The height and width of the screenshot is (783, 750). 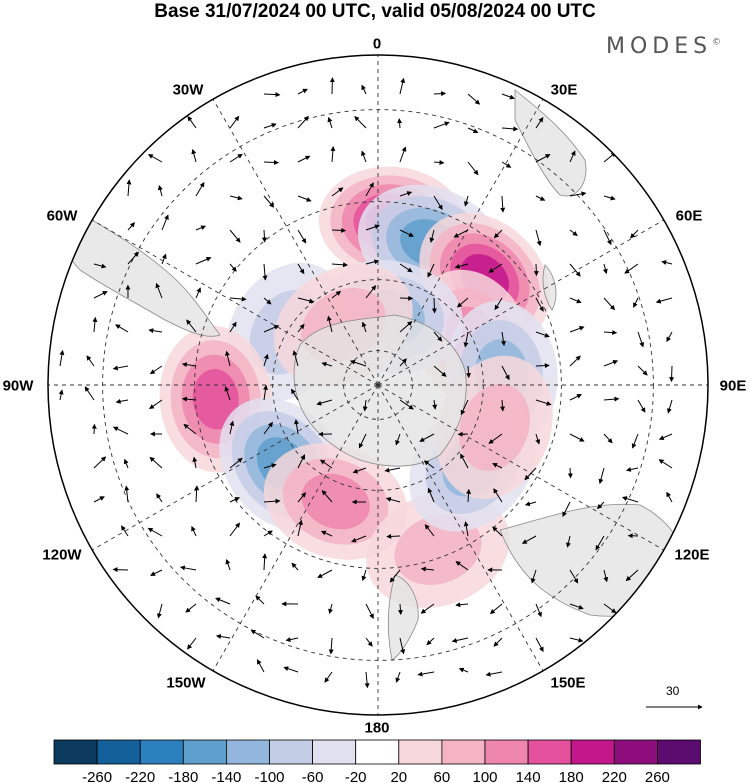 What do you see at coordinates (18, 386) in the screenshot?
I see `lon-label-90w: 90W` at bounding box center [18, 386].